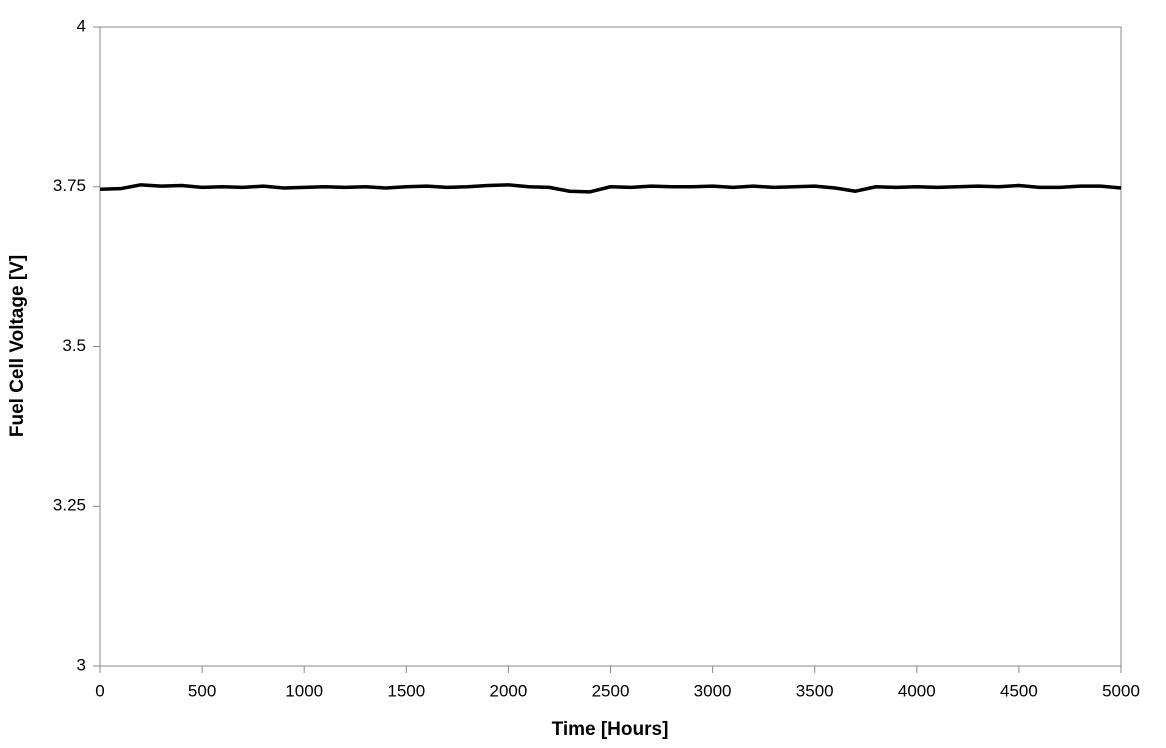  Describe the element at coordinates (1121, 690) in the screenshot. I see `x-tick-label: 5000` at that location.